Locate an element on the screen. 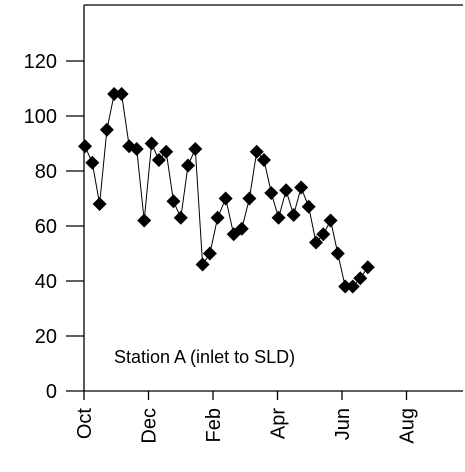  y-tick-label: 0 is located at coordinates (51, 392).